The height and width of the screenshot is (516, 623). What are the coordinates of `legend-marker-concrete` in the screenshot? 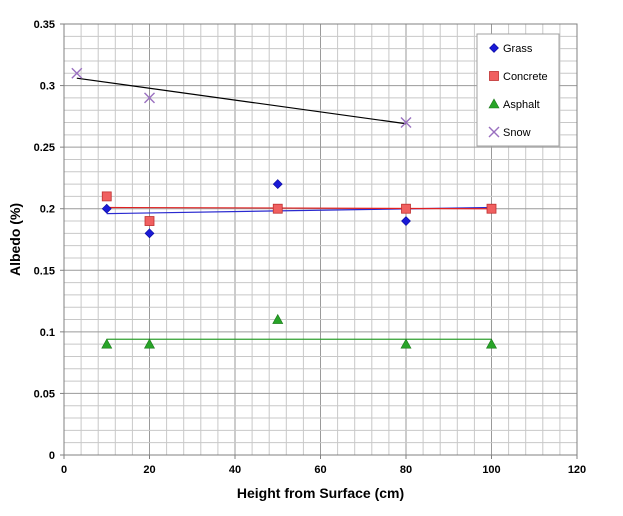 It's located at (494, 76).